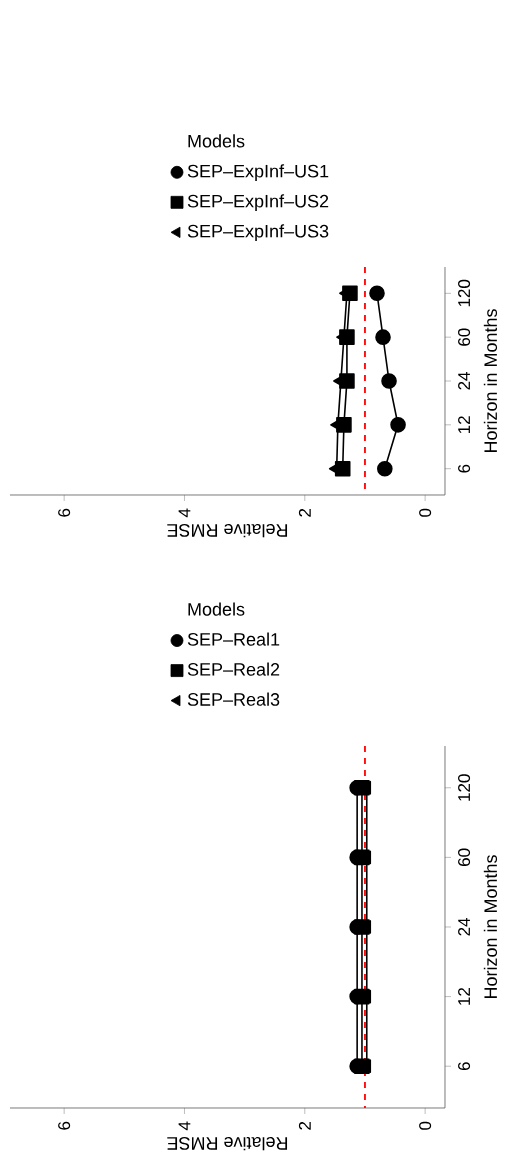 This screenshot has height=1166, width=513. What do you see at coordinates (233, 669) in the screenshot?
I see `legend-label: SEP–Real2` at bounding box center [233, 669].